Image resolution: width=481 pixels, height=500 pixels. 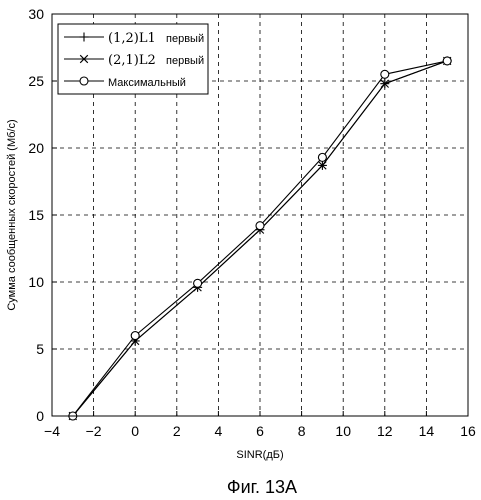 I want to click on figure-caption: Фиг. 13A, so click(x=262, y=487).